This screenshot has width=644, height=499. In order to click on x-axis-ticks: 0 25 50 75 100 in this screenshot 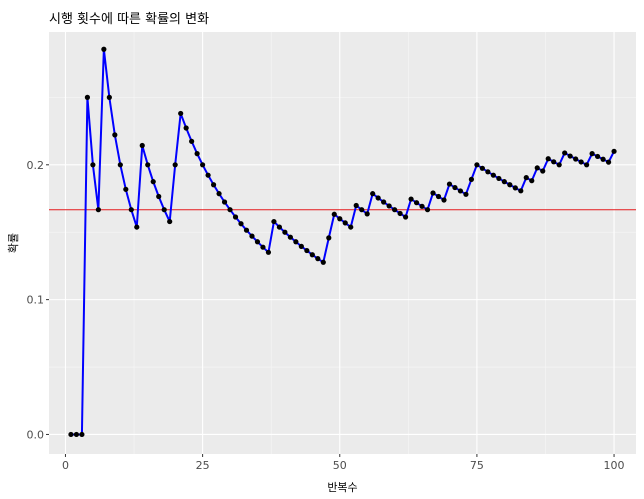, I will do `click(343, 463)`.